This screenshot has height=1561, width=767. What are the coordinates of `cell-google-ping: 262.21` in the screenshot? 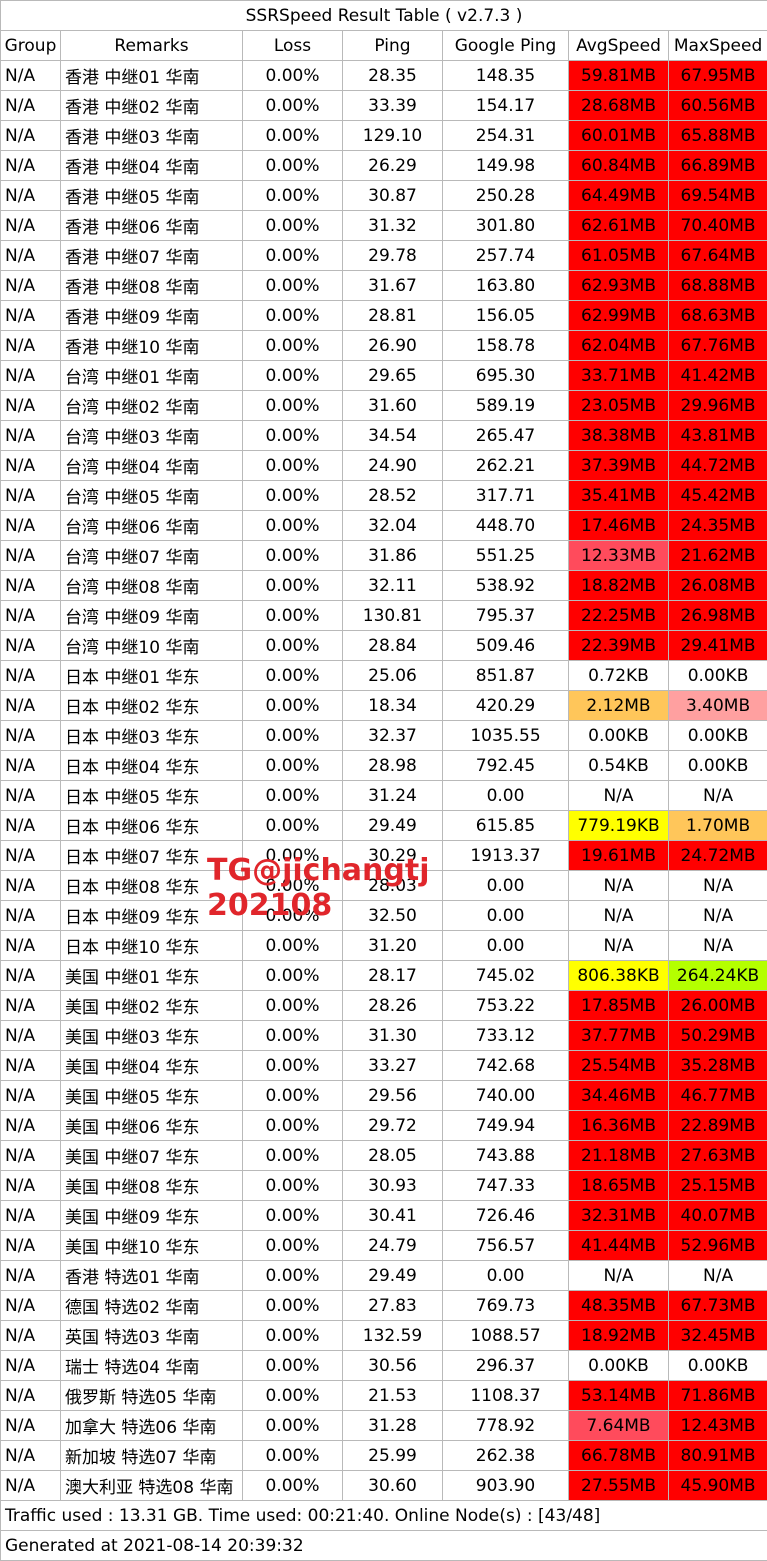 It's located at (506, 466).